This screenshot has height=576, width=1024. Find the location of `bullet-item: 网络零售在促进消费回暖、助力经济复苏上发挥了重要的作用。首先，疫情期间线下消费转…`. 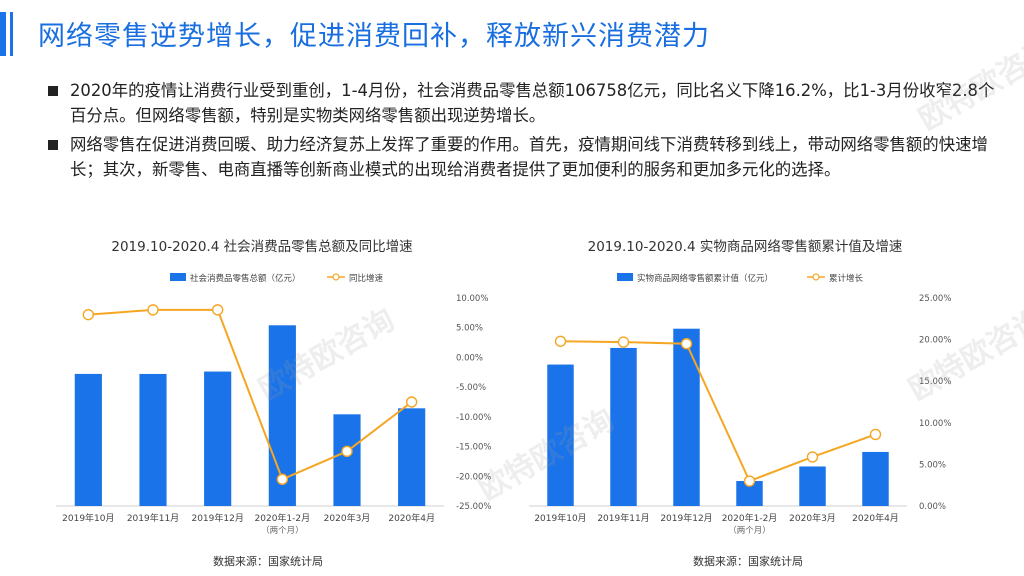

bullet-item: 网络零售在促进消费回暖、助力经济复苏上发挥了重要的作用。首先，疫情期间线下消费转… is located at coordinates (528, 157).